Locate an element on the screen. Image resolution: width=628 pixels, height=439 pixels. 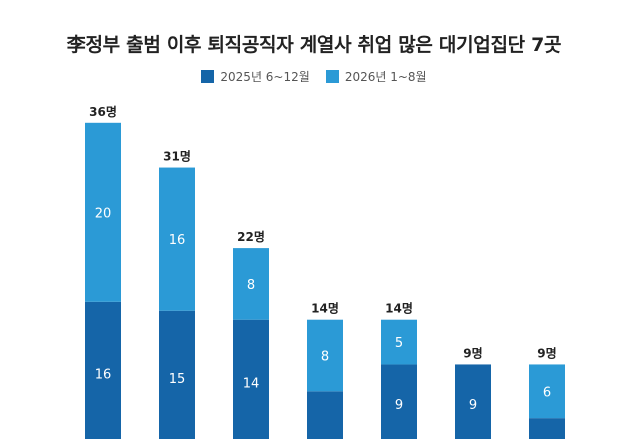
data-label-series-1-5: 9 is located at coordinates (399, 405).